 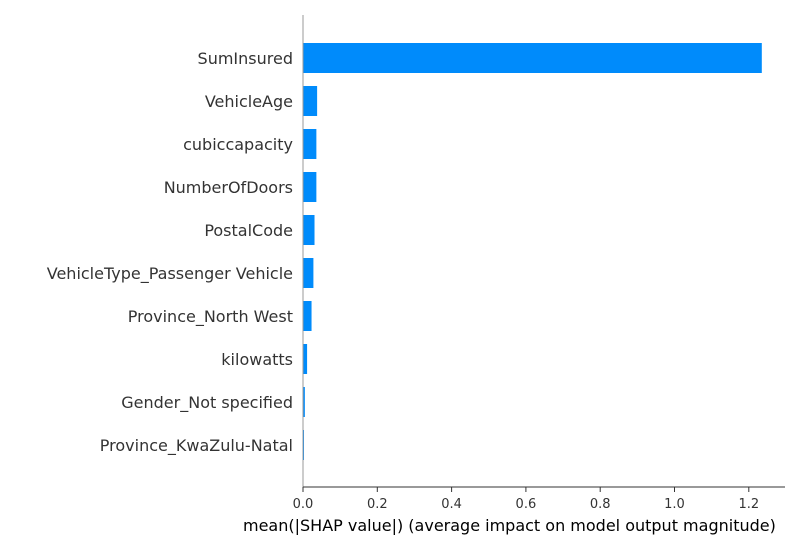 What do you see at coordinates (170, 274) in the screenshot?
I see `category-label-5: VehicleType_Passenger Vehicle` at bounding box center [170, 274].